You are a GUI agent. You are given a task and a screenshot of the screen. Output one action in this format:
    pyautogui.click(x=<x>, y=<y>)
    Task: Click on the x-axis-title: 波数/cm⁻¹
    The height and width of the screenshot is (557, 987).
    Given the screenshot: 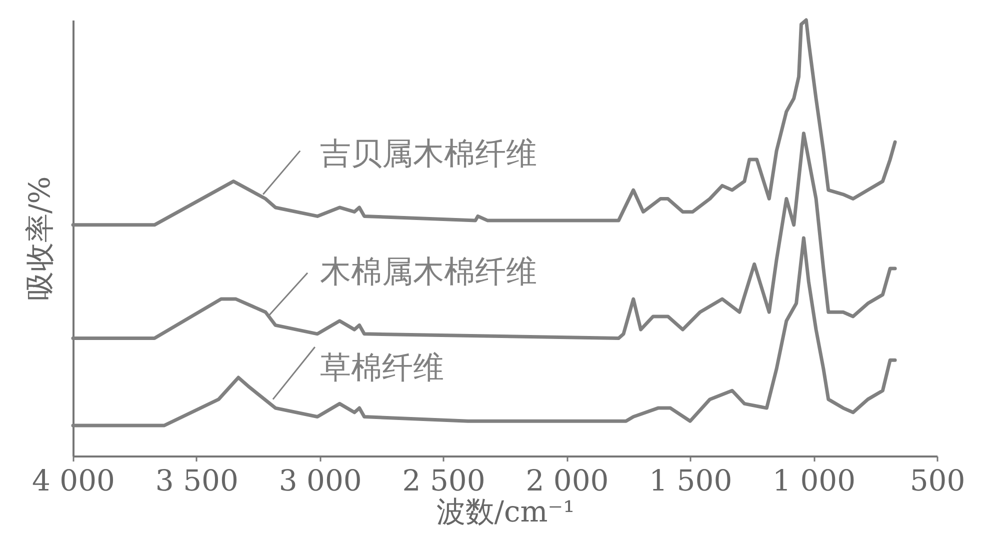 What is the action you would take?
    pyautogui.click(x=505, y=511)
    